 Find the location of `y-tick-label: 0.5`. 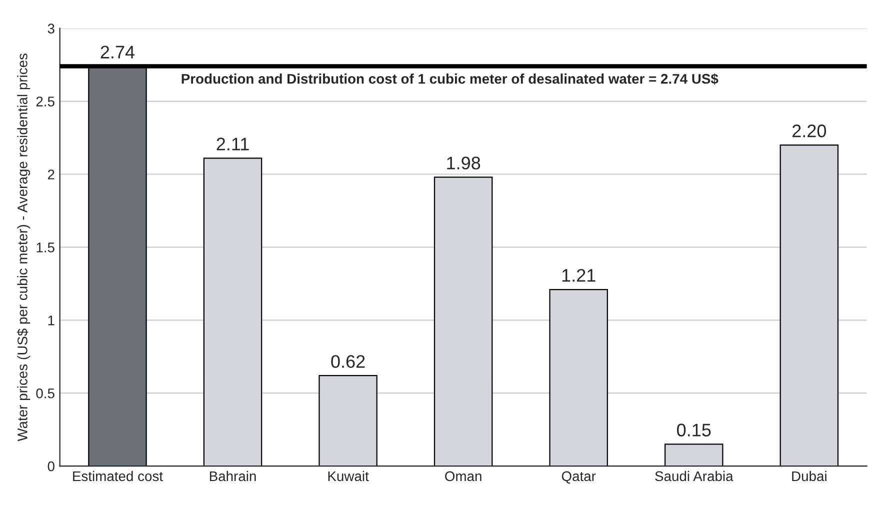

y-tick-label: 0.5 is located at coordinates (45, 393).